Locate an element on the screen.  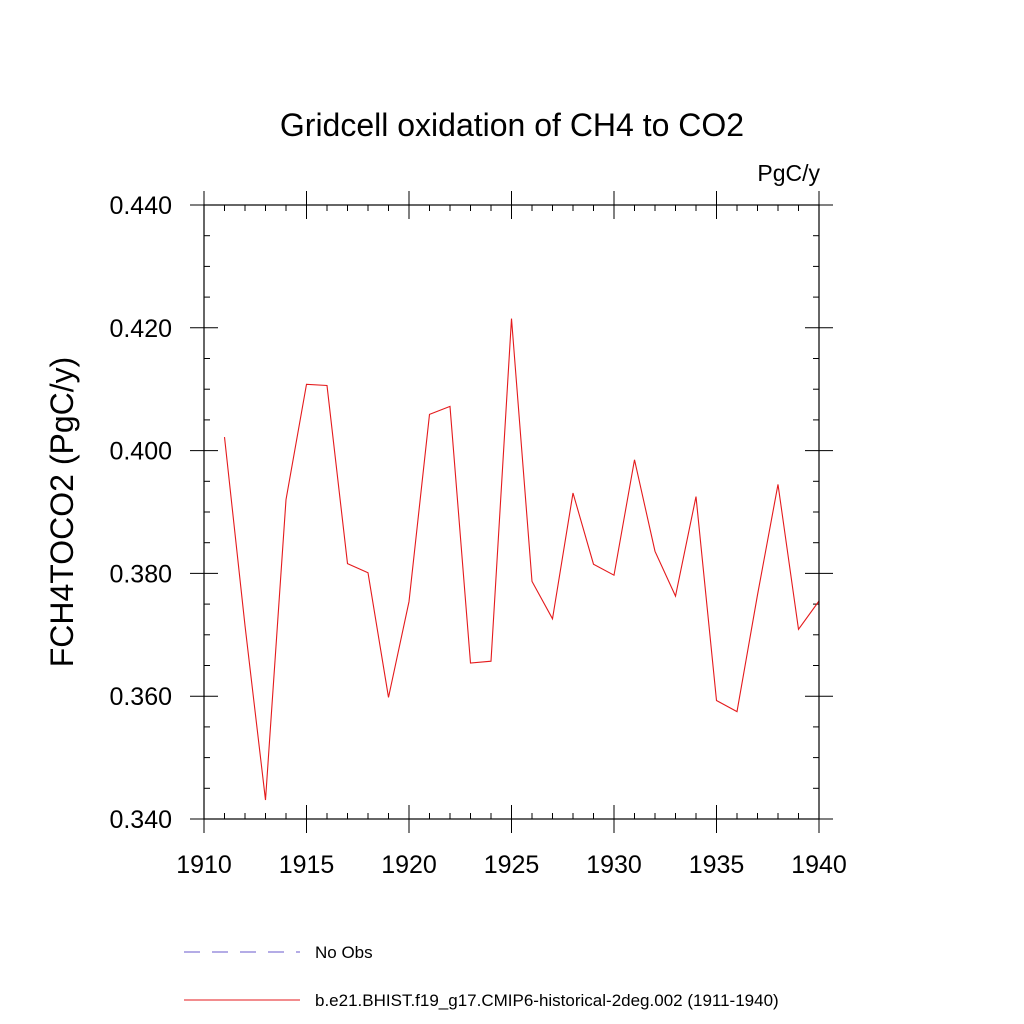
y-tick-label: 0.420 is located at coordinates (140, 329).